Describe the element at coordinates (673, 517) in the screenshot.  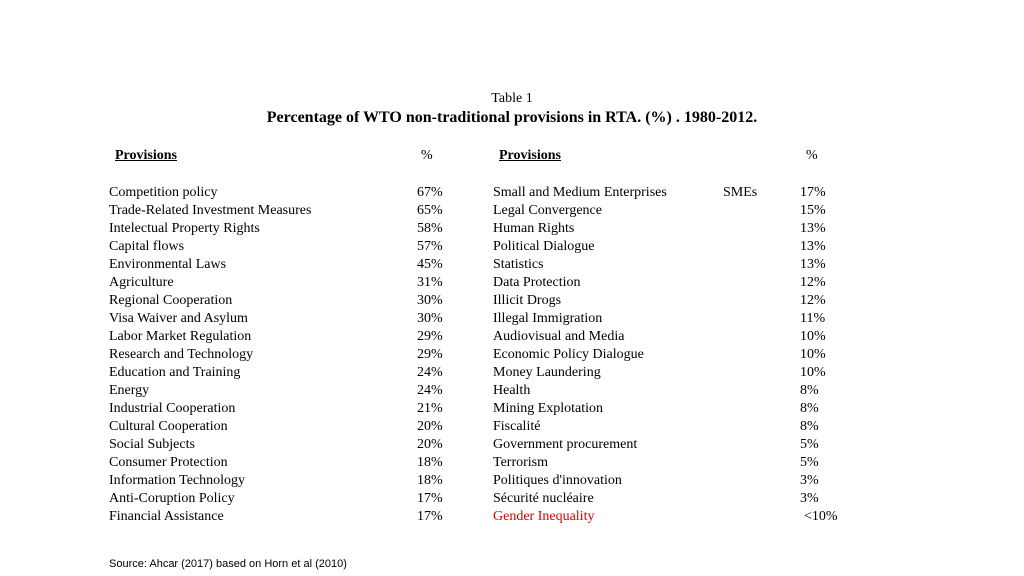
I see `table-row: Gender Inequality <10%` at that location.